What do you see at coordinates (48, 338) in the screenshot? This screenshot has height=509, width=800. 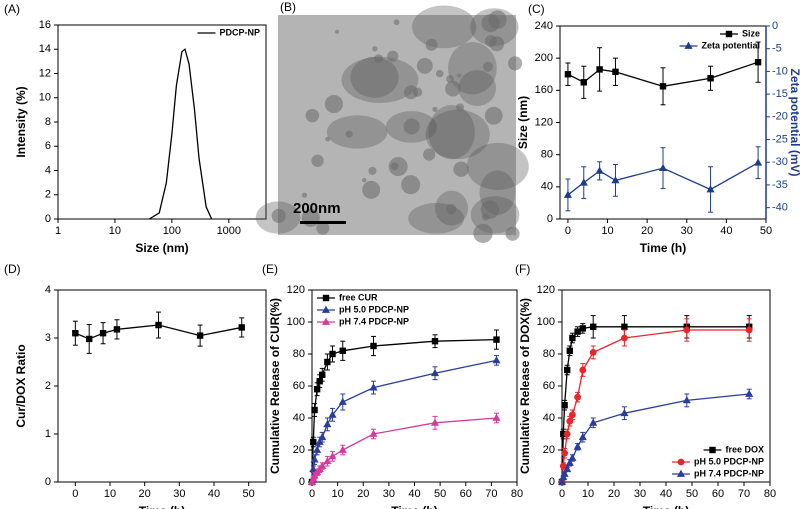 I see `y-tick-label: 3` at bounding box center [48, 338].